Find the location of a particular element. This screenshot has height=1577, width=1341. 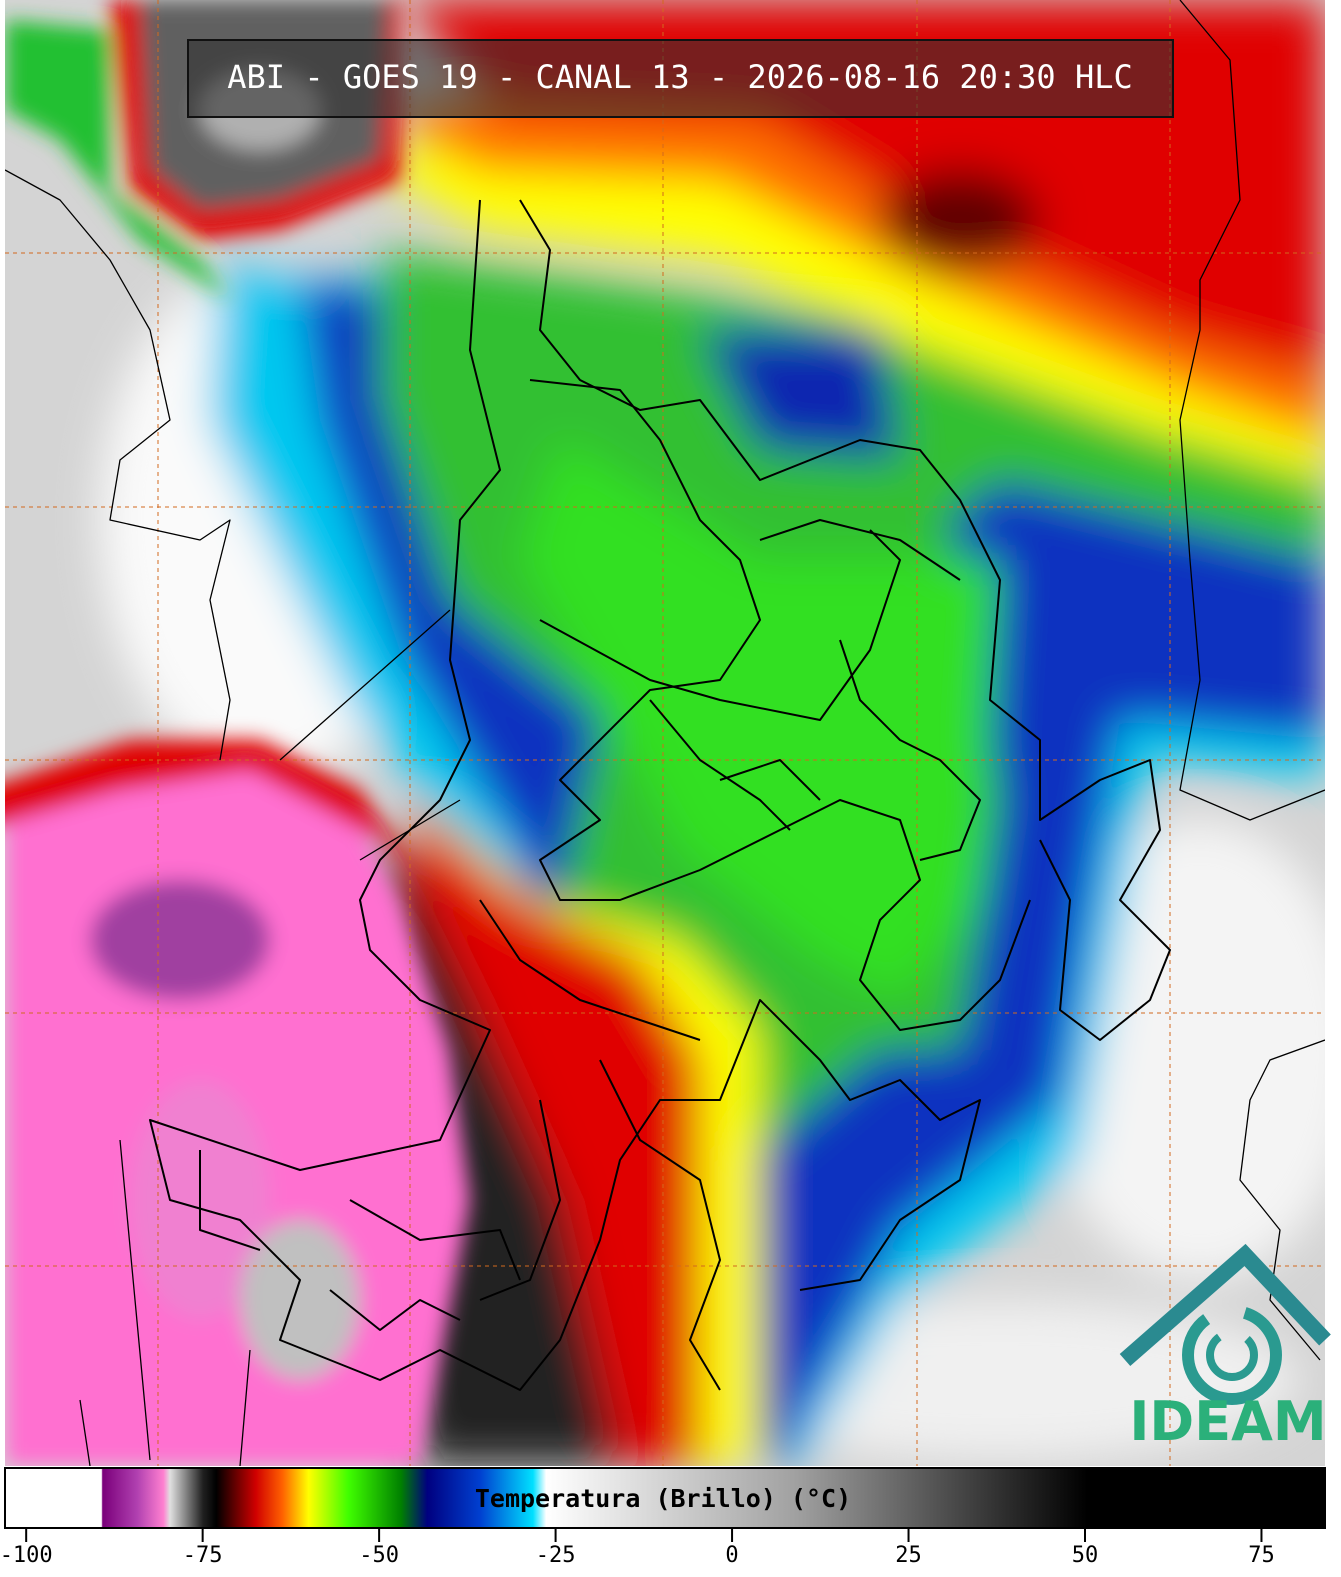

tick-label: 75 is located at coordinates (1261, 1555).